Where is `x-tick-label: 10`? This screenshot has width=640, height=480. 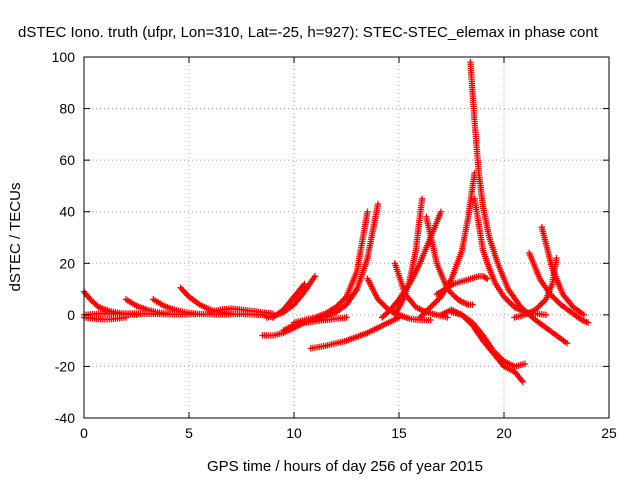 x-tick-label: 10 is located at coordinates (294, 433).